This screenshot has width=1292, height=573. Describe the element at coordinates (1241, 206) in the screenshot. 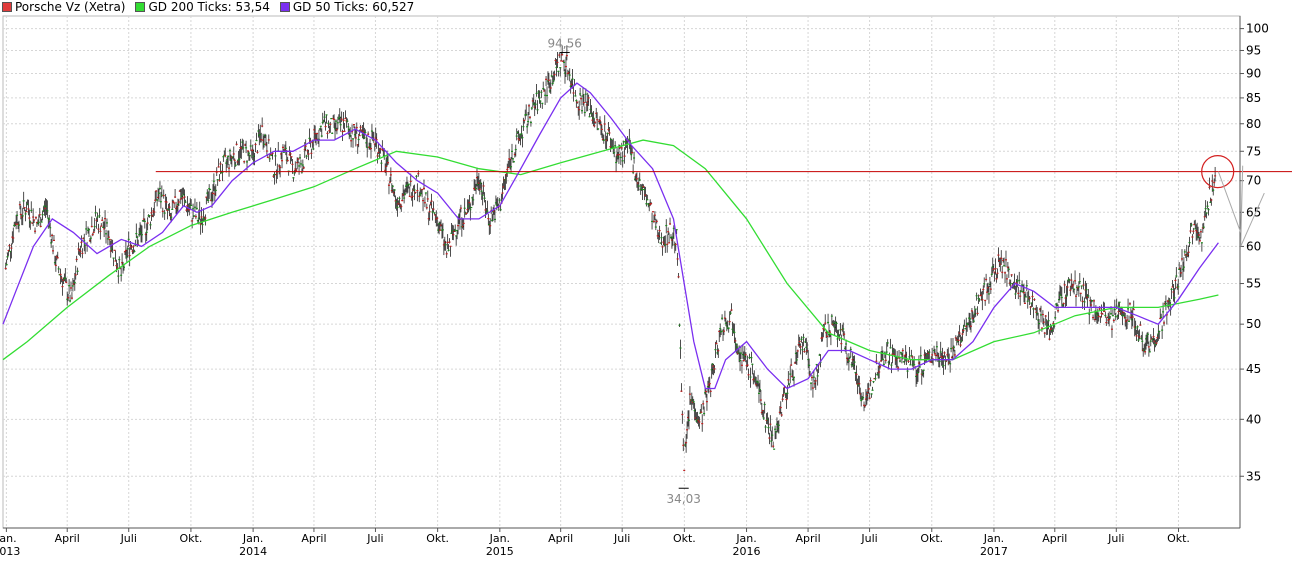

I see `projection-lines` at that location.